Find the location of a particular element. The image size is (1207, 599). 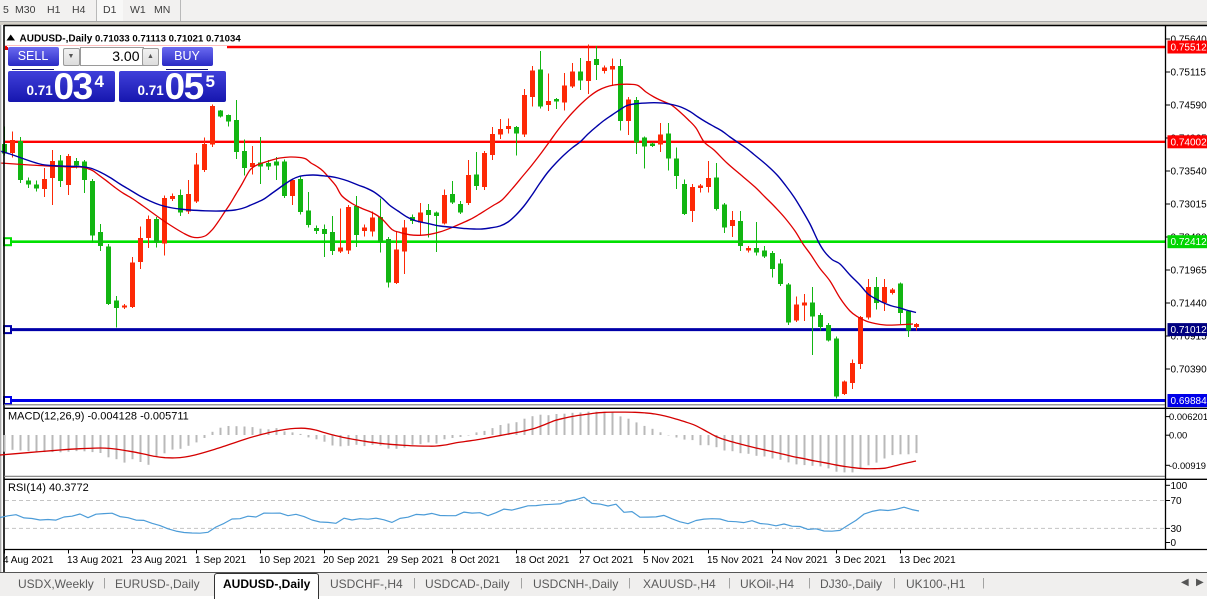

svg-text: 24 Nov 2021 is located at coordinates (799, 560).